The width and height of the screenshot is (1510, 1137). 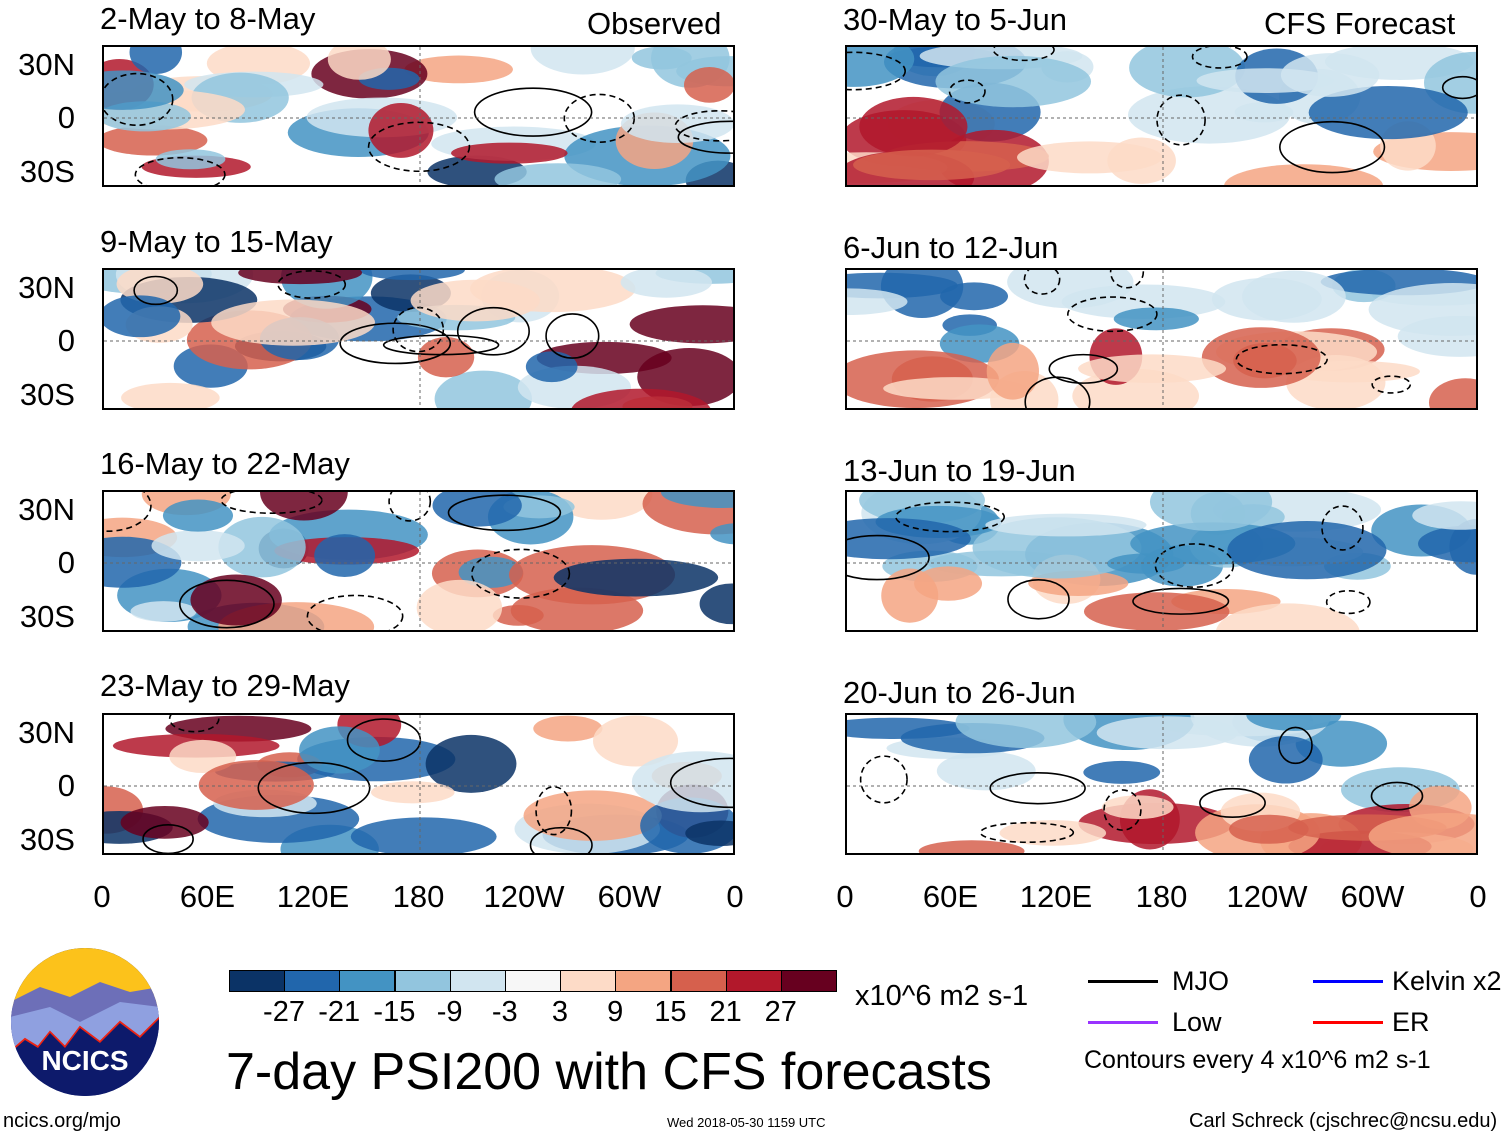 I want to click on lat-tick-label: 30N, so click(x=46, y=509).